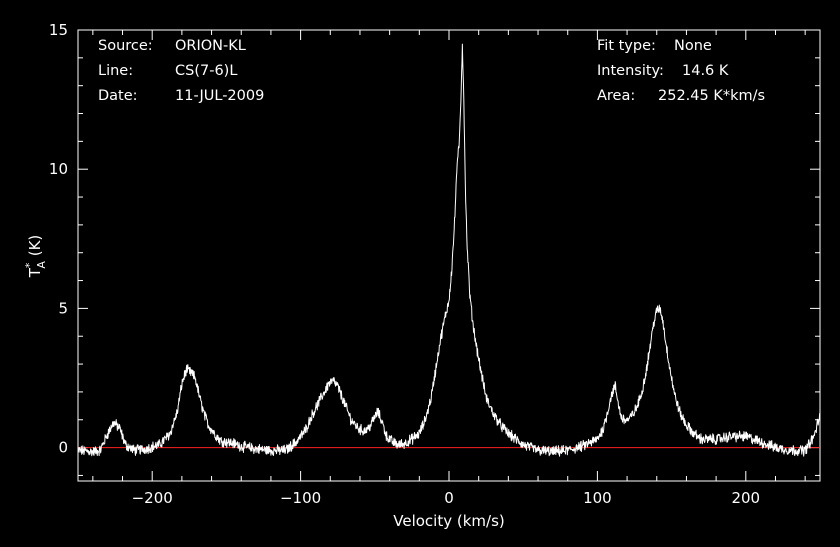 This screenshot has height=547, width=840. I want to click on y-tick-label: 0, so click(63, 448).